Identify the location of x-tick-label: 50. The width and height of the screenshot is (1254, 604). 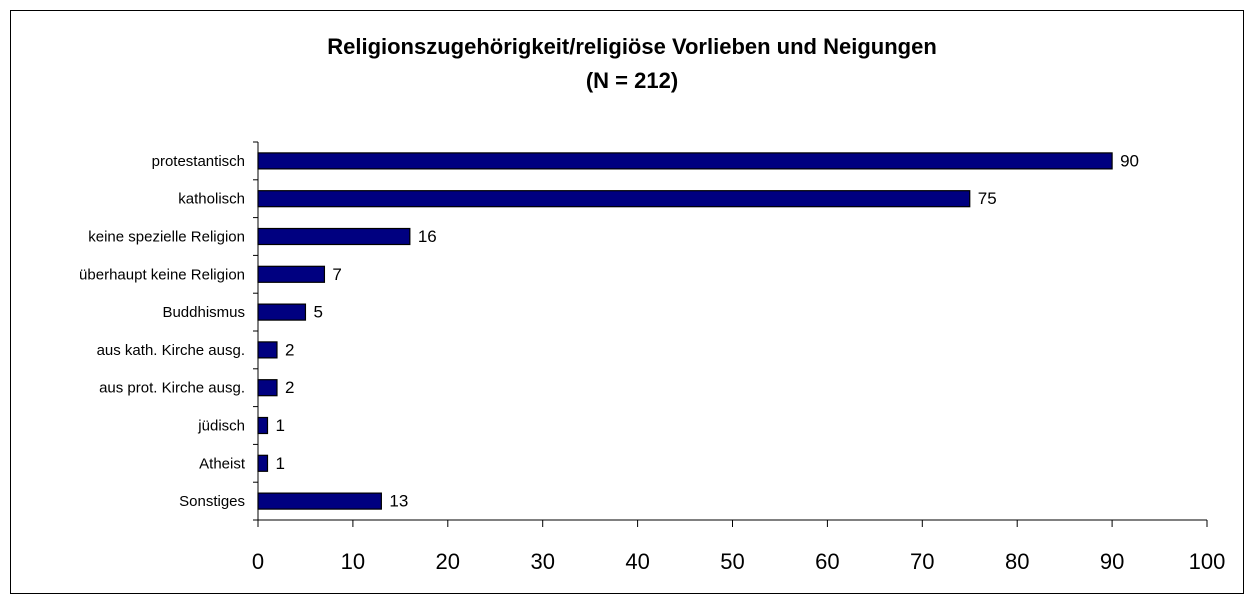
(732, 561).